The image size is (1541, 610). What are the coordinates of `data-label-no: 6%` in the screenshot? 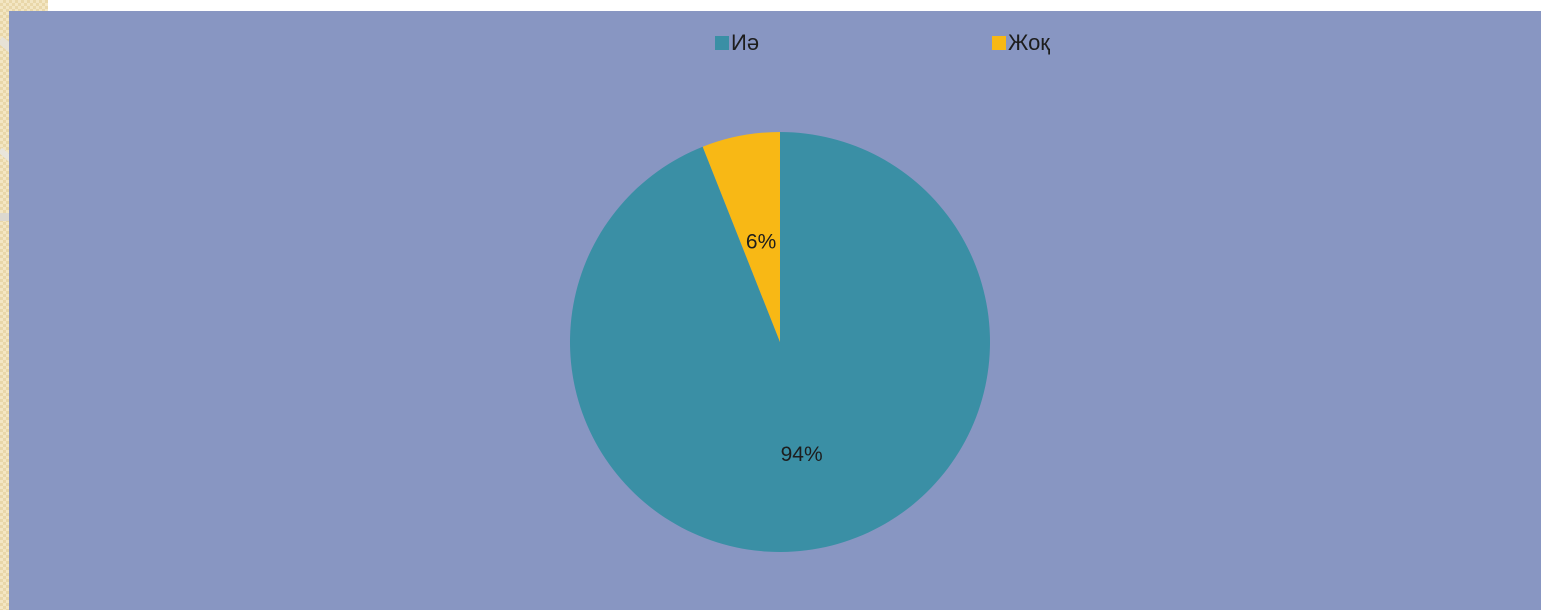 It's located at (761, 242).